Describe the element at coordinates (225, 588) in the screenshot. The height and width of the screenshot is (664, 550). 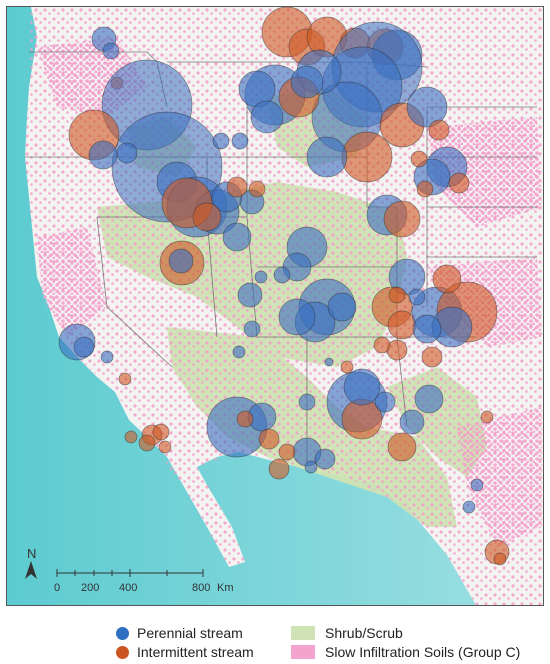
I see `scale-unit: Km` at that location.